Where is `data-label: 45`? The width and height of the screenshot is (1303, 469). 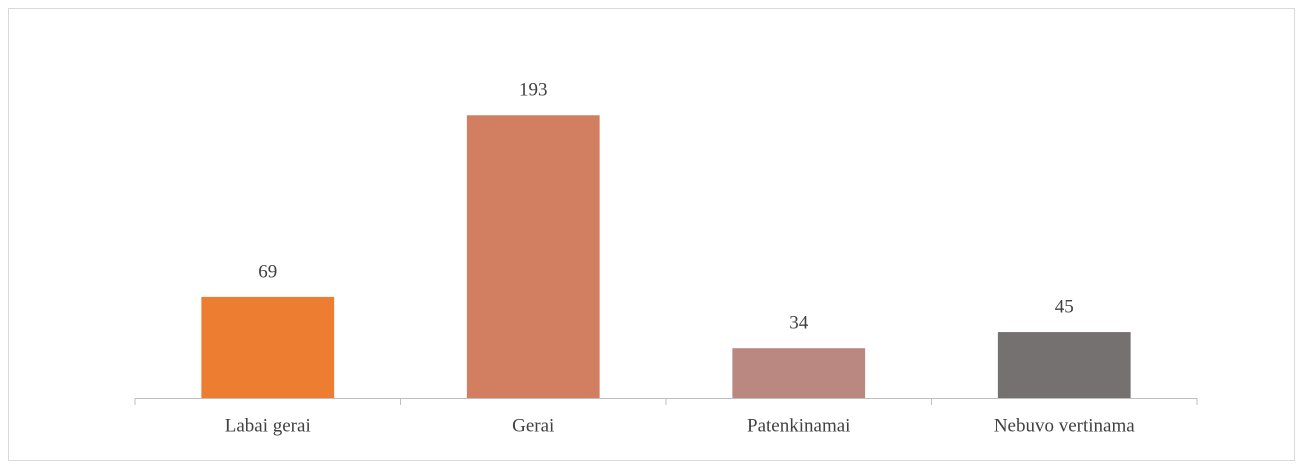
data-label: 45 is located at coordinates (1064, 306).